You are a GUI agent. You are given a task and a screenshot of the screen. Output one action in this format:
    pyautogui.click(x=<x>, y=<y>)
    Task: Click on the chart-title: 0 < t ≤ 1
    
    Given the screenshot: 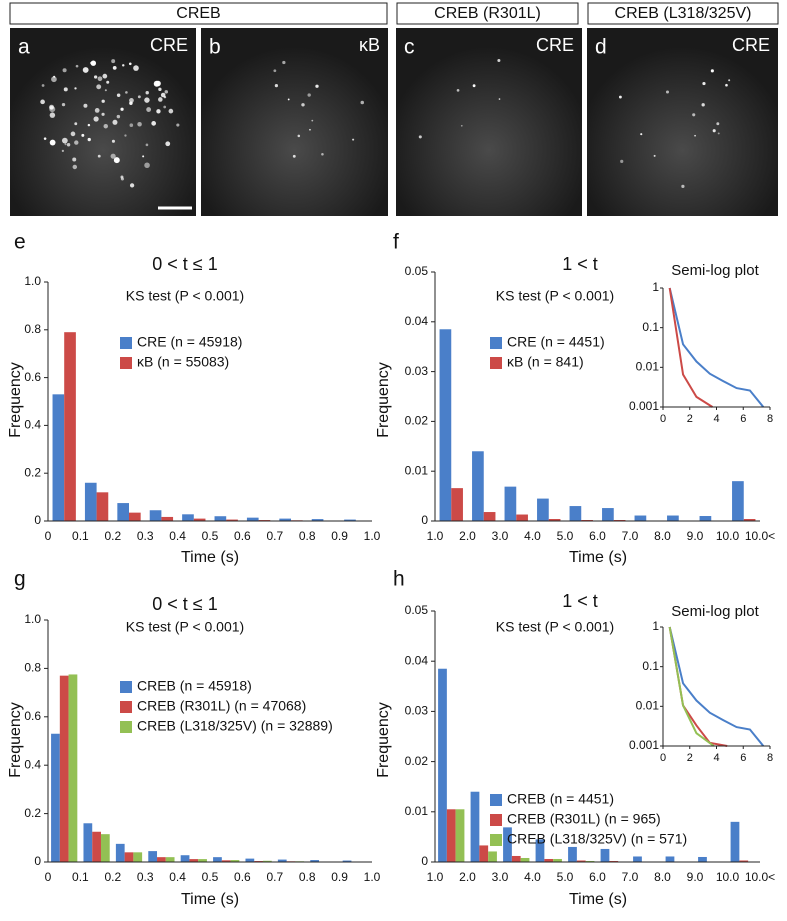 What is the action you would take?
    pyautogui.click(x=184, y=604)
    